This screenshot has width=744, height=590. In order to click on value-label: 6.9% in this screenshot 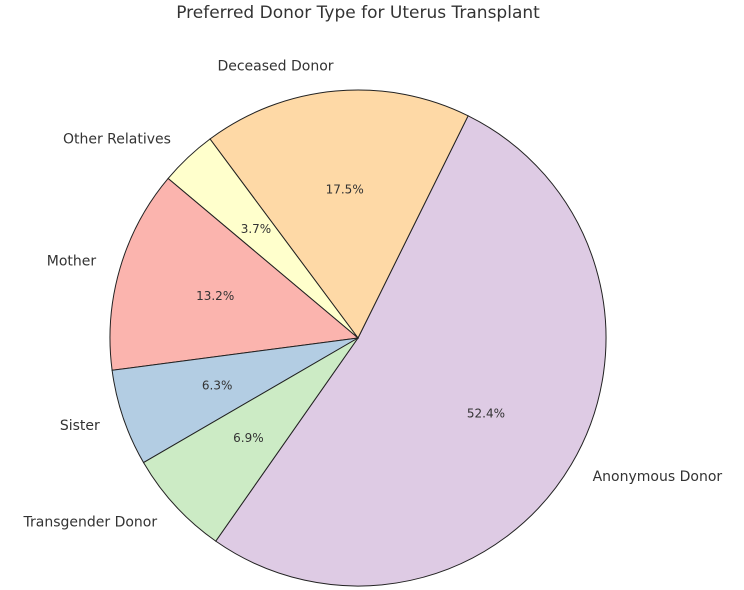, I will do `click(248, 438)`.